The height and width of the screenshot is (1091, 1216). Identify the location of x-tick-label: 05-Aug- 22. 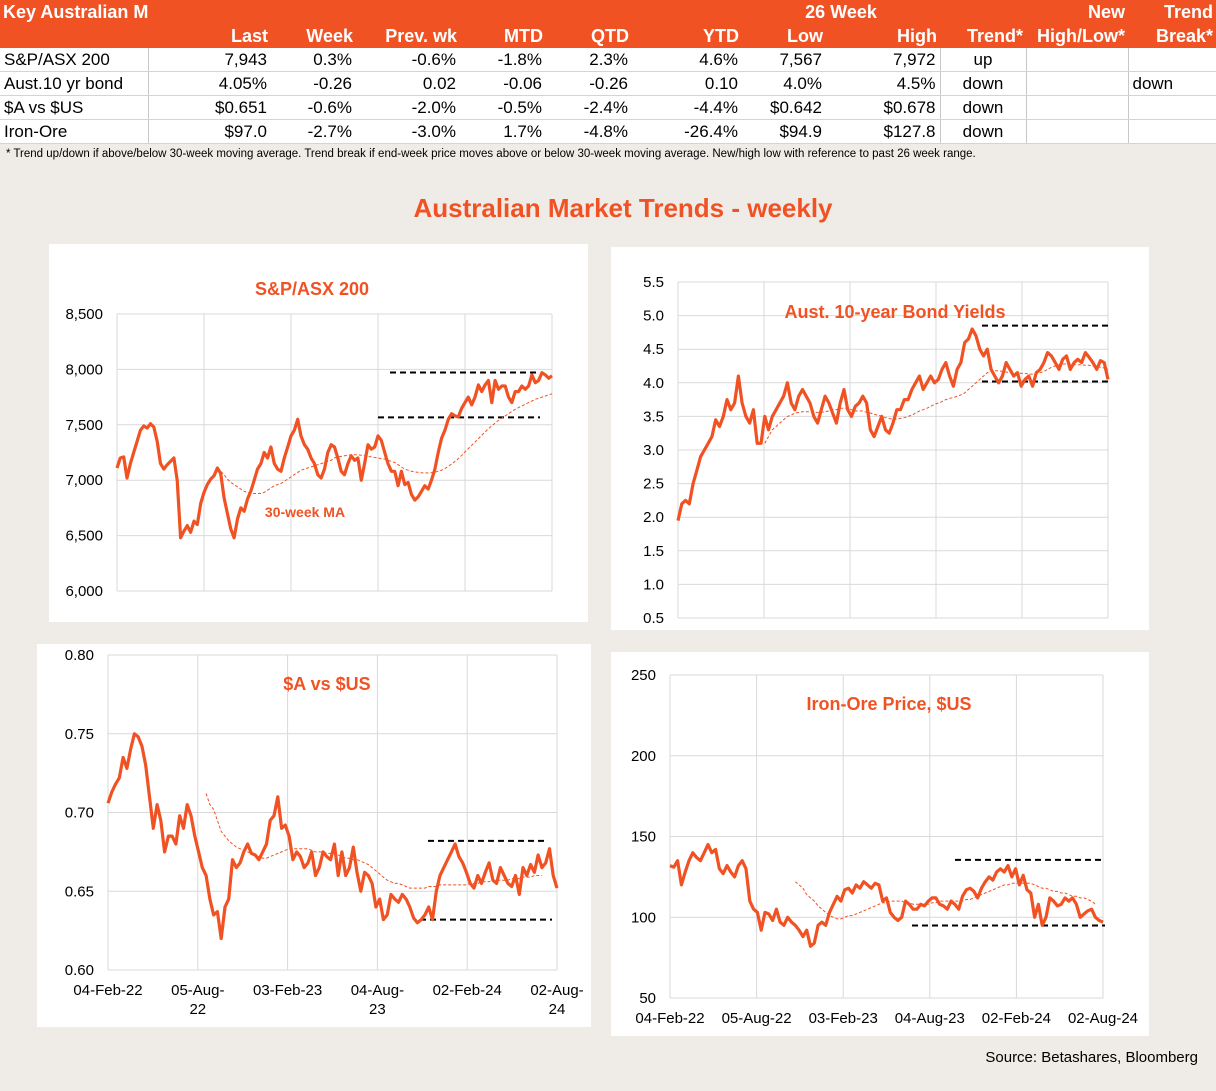
(197, 1000).